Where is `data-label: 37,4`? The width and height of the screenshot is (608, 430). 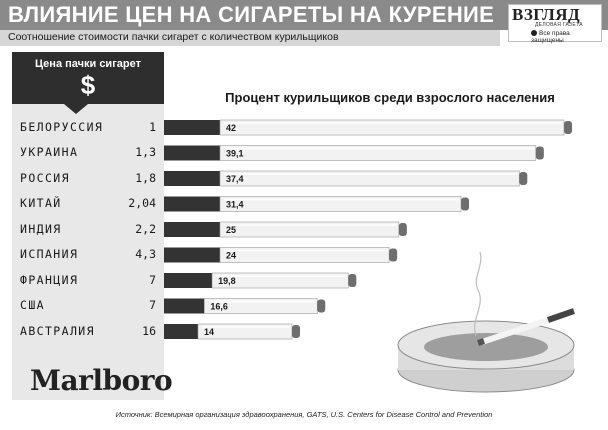
data-label: 37,4 is located at coordinates (235, 179).